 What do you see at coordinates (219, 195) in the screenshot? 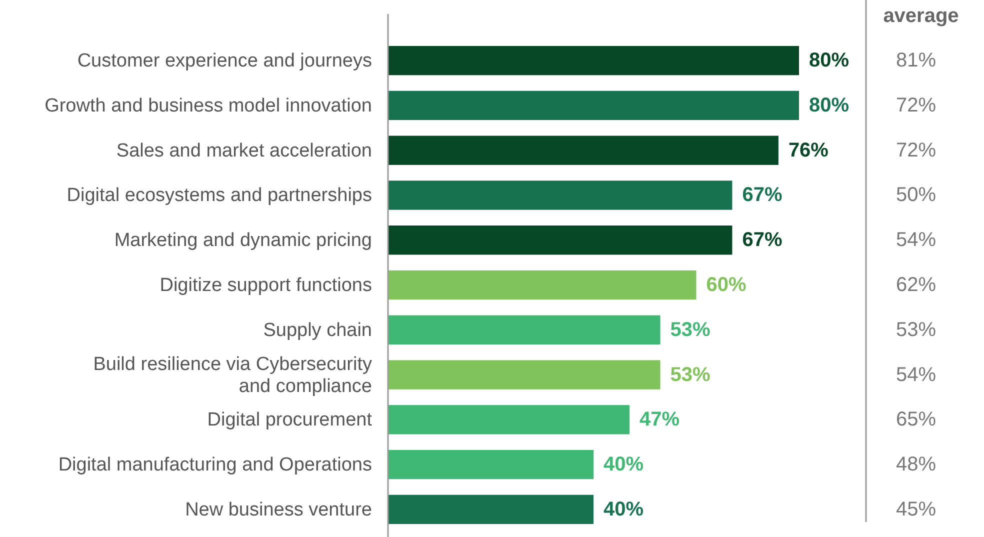
I see `y-tick-label: Digital ecosystems and partnerships` at bounding box center [219, 195].